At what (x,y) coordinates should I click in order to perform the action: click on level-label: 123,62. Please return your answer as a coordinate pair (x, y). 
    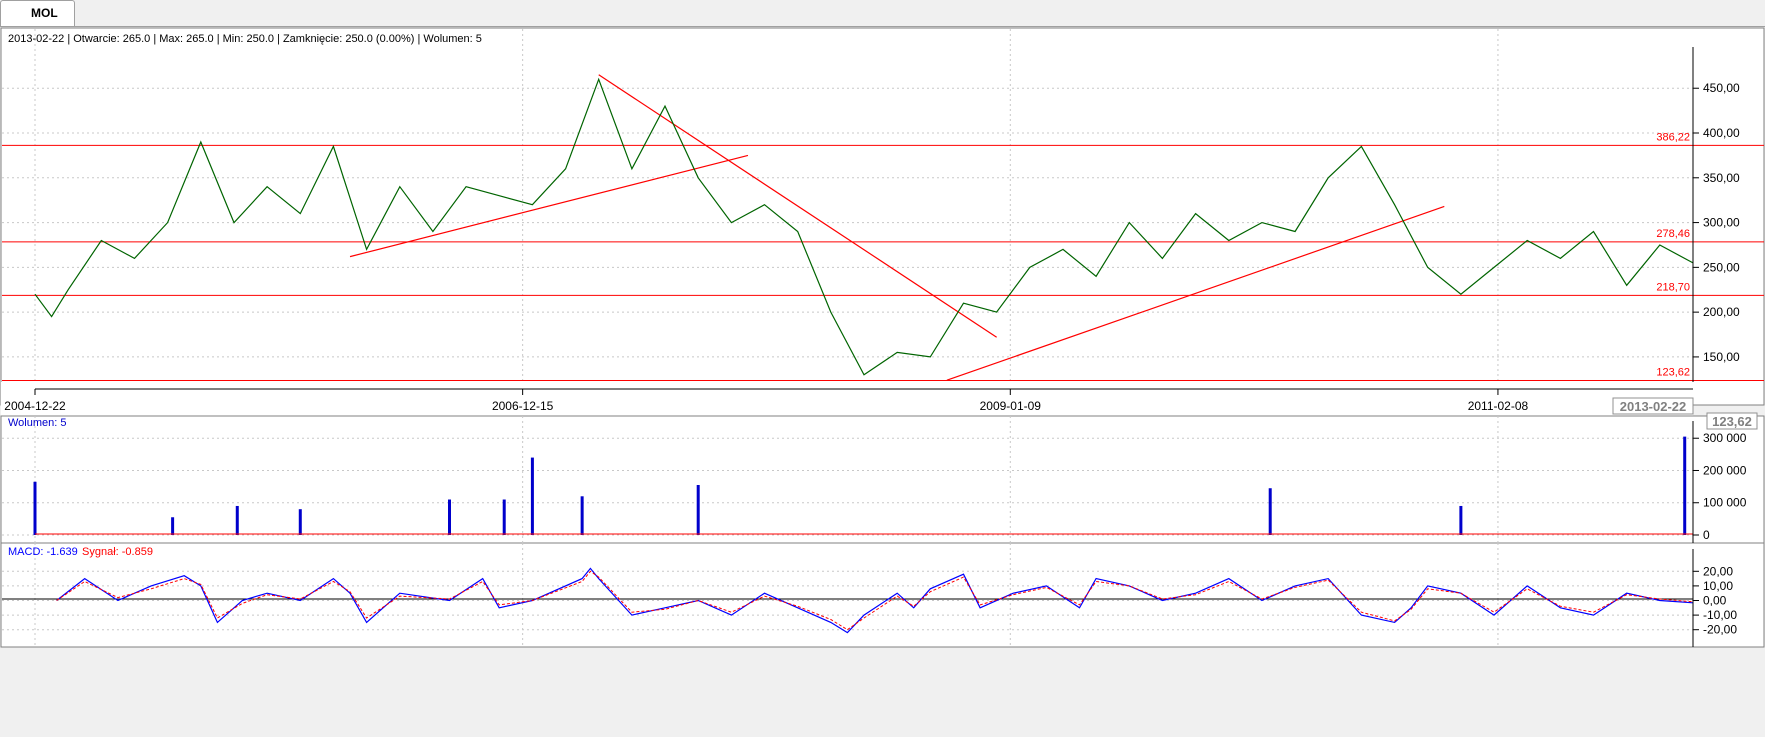
    Looking at the image, I should click on (1673, 373).